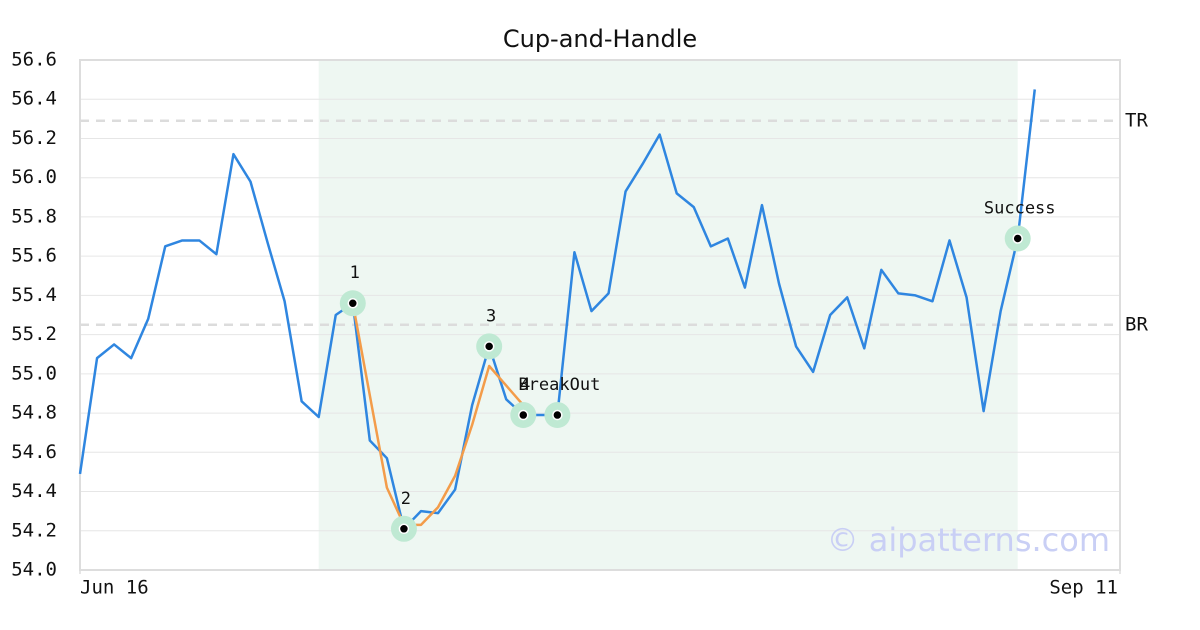 The image size is (1200, 630). I want to click on pattern-point-label: 4, so click(525, 385).